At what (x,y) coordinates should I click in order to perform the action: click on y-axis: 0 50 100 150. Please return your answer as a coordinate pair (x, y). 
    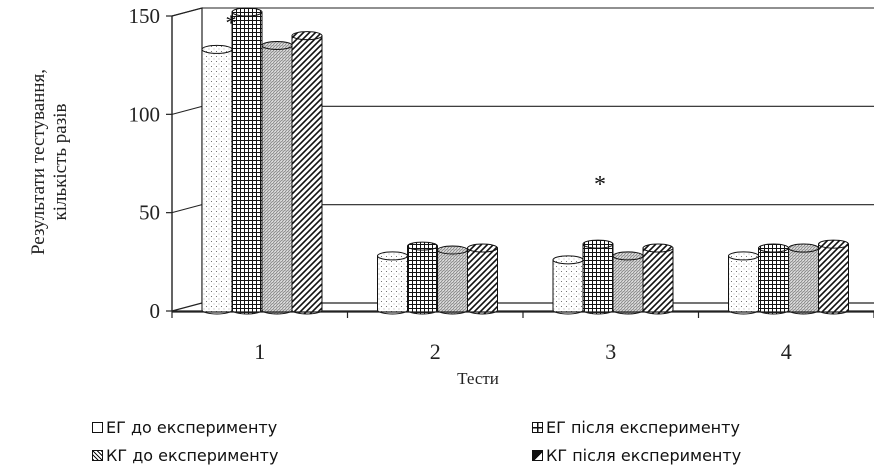
    Looking at the image, I should click on (151, 163).